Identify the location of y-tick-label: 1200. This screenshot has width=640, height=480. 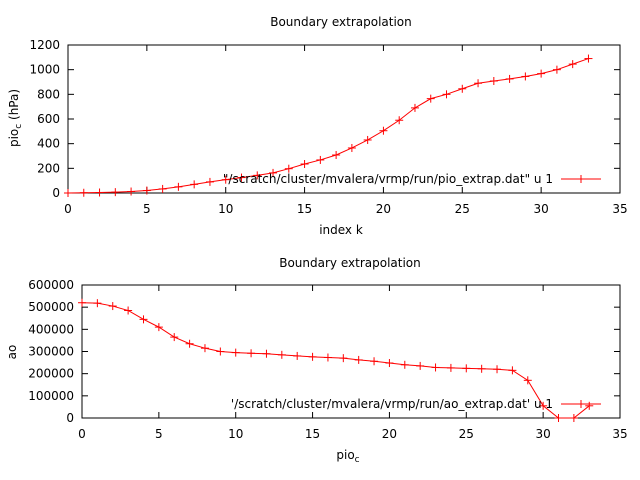
(44, 45).